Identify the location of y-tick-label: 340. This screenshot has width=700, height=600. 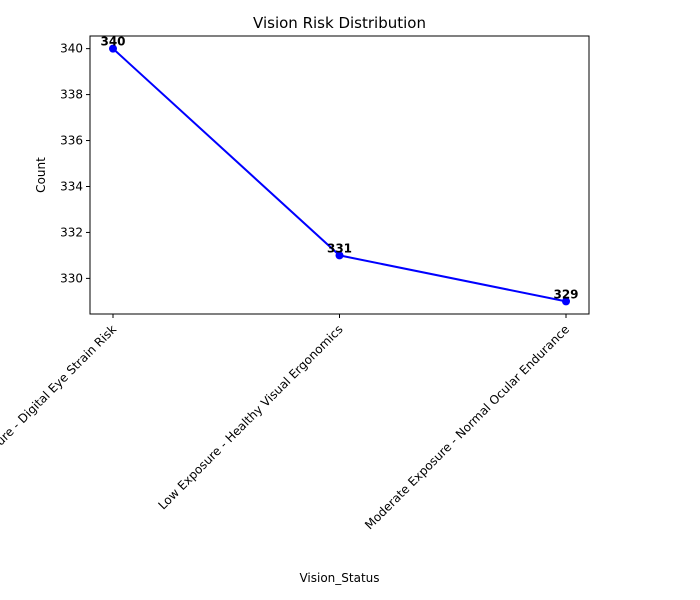
(71, 49).